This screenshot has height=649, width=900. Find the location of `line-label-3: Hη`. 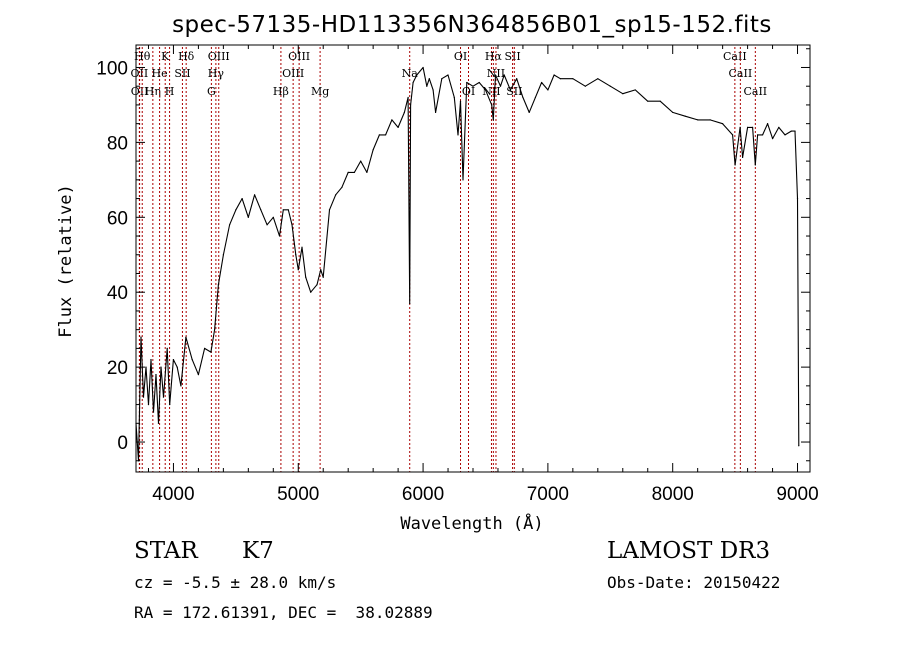

line-label-3: Hη is located at coordinates (153, 91).